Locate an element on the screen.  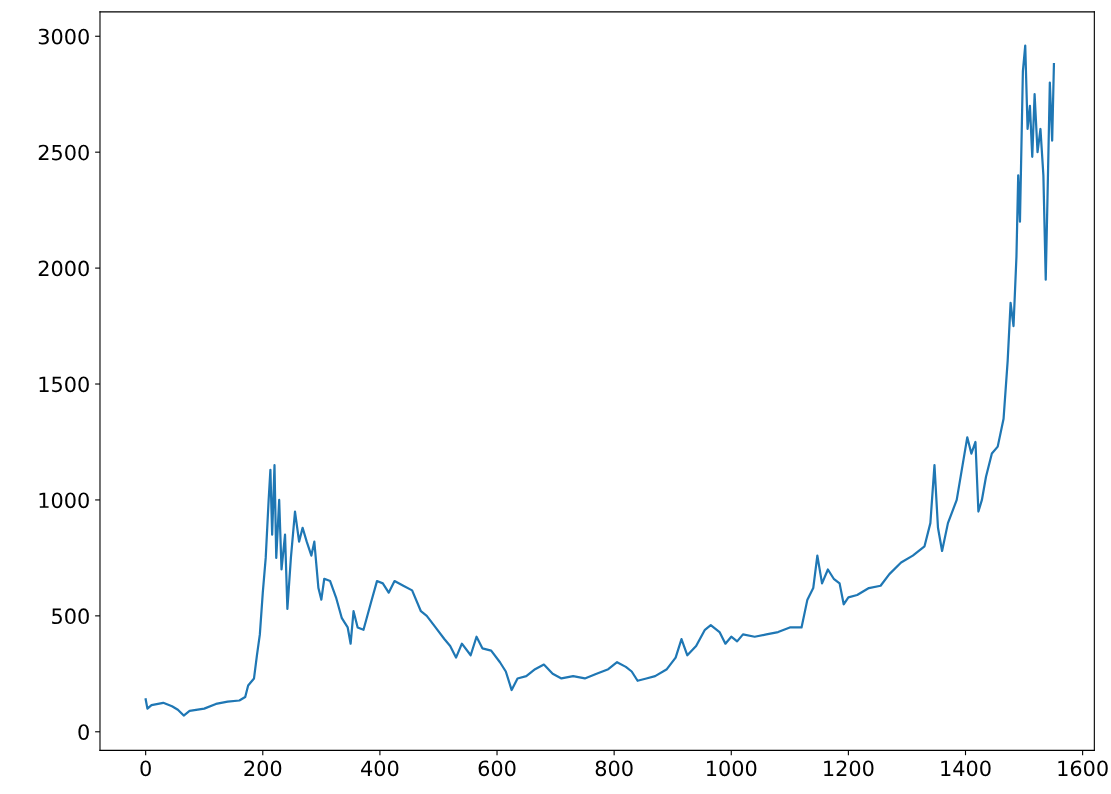
x-tick-label: 1400 is located at coordinates (966, 768).